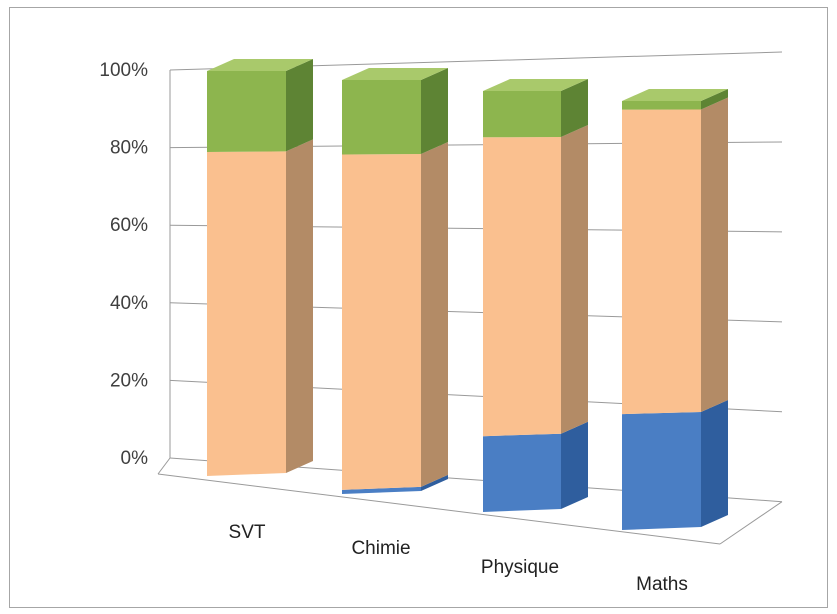 Image resolution: width=837 pixels, height=614 pixels. What do you see at coordinates (520, 567) in the screenshot?
I see `x-tick-label: Physique` at bounding box center [520, 567].